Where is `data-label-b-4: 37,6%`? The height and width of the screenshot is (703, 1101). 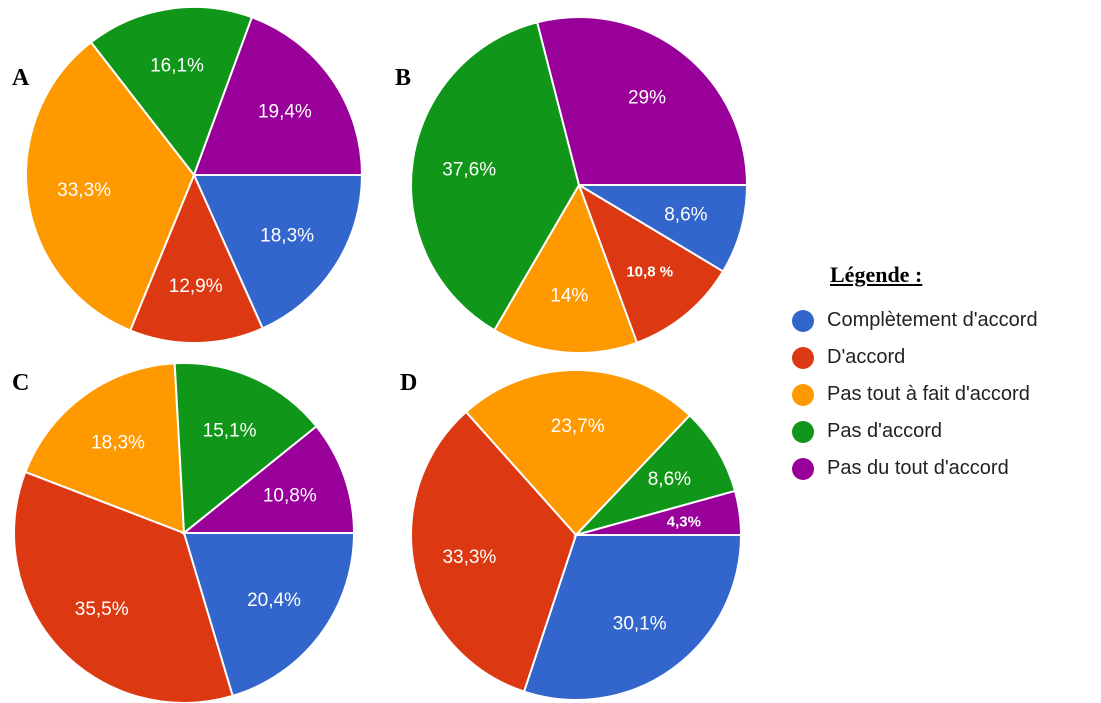 data-label-b-4: 37,6% is located at coordinates (469, 170).